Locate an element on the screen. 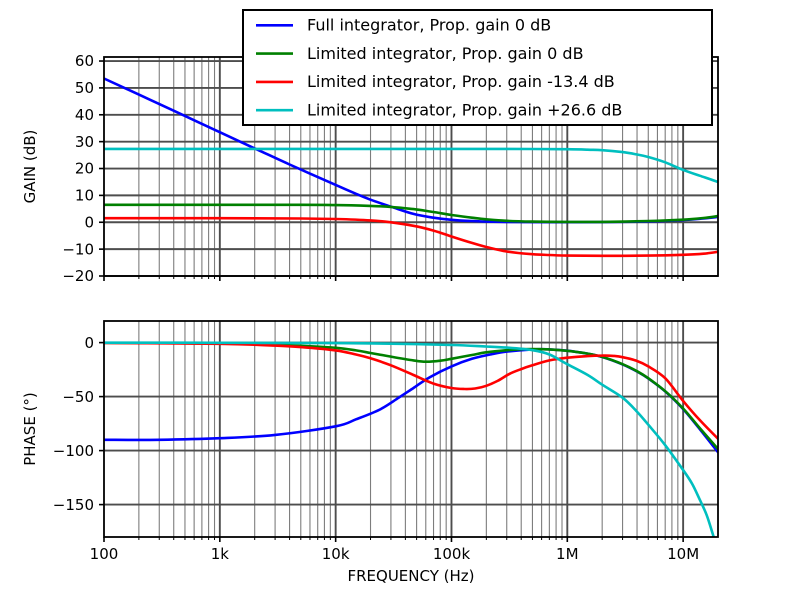 This screenshot has height=597, width=800. gain-ytick-label: 10 is located at coordinates (84, 196).